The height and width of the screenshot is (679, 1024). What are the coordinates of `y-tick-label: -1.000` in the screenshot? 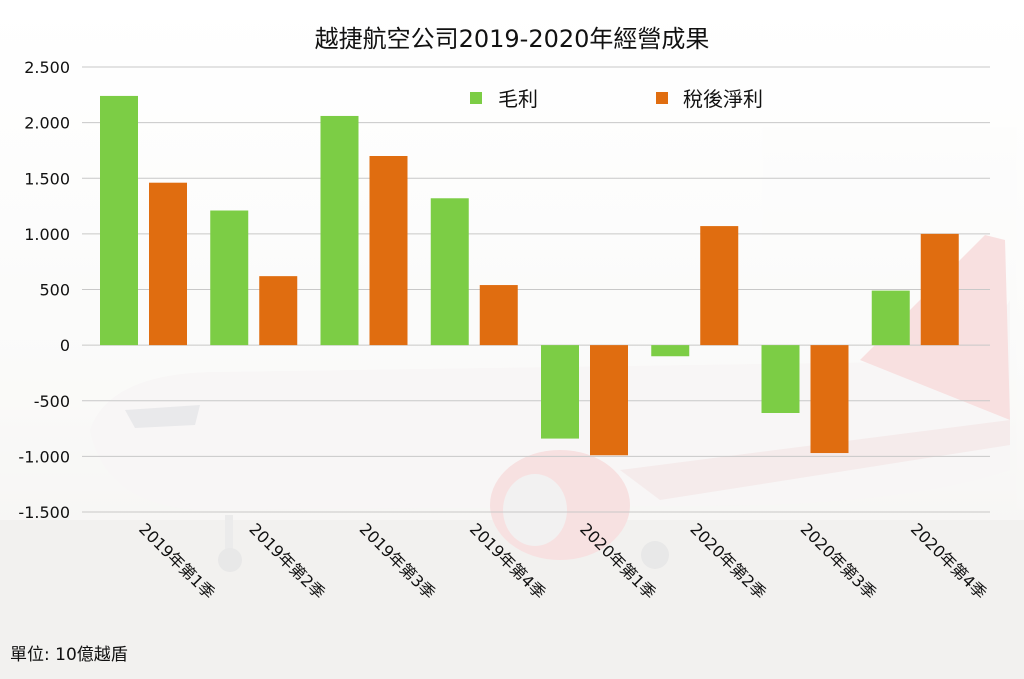 It's located at (44, 456).